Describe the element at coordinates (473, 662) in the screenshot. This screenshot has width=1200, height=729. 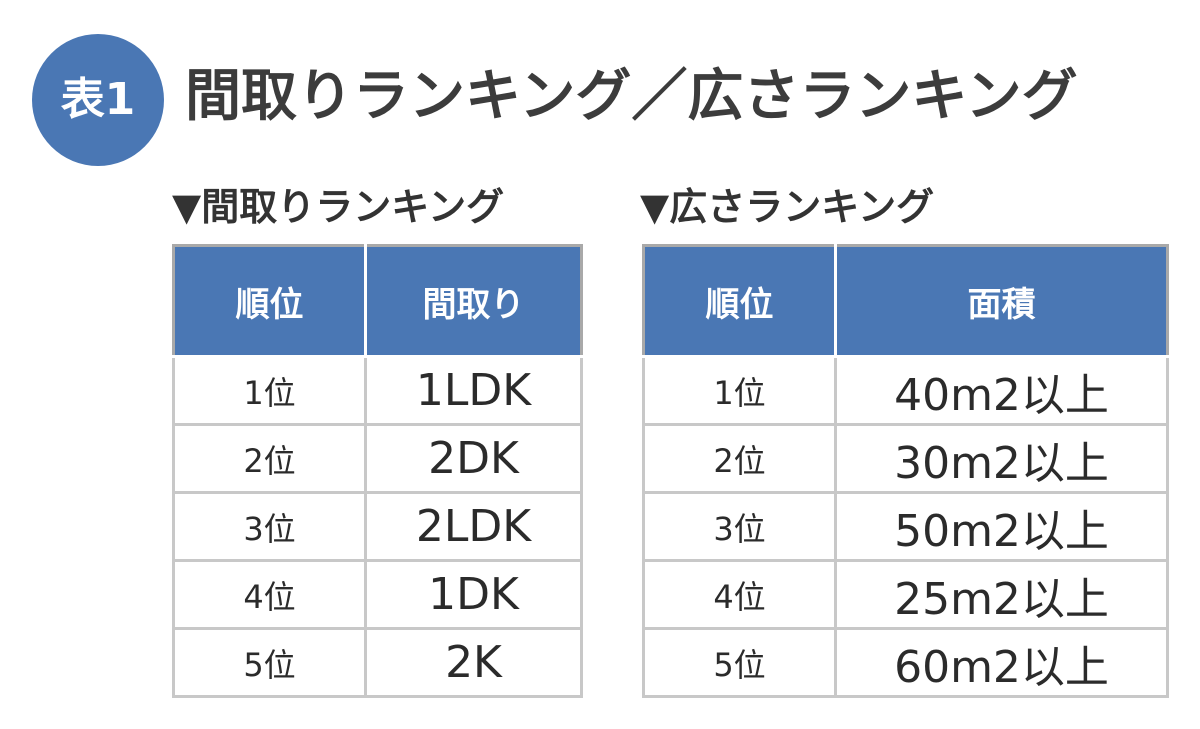
I see `layout-cell: 2K` at that location.